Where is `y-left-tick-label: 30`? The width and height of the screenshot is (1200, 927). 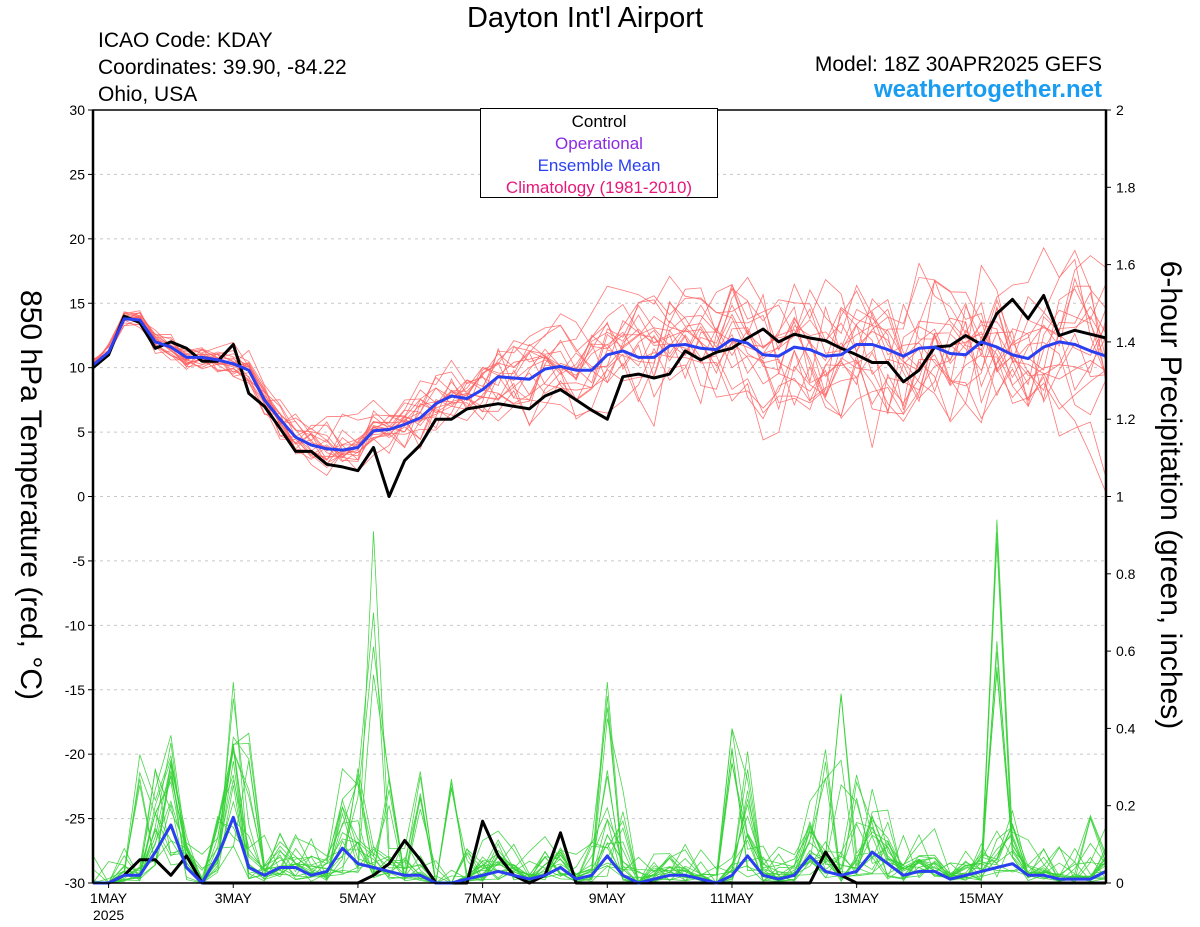 y-left-tick-label: 30 is located at coordinates (77, 110).